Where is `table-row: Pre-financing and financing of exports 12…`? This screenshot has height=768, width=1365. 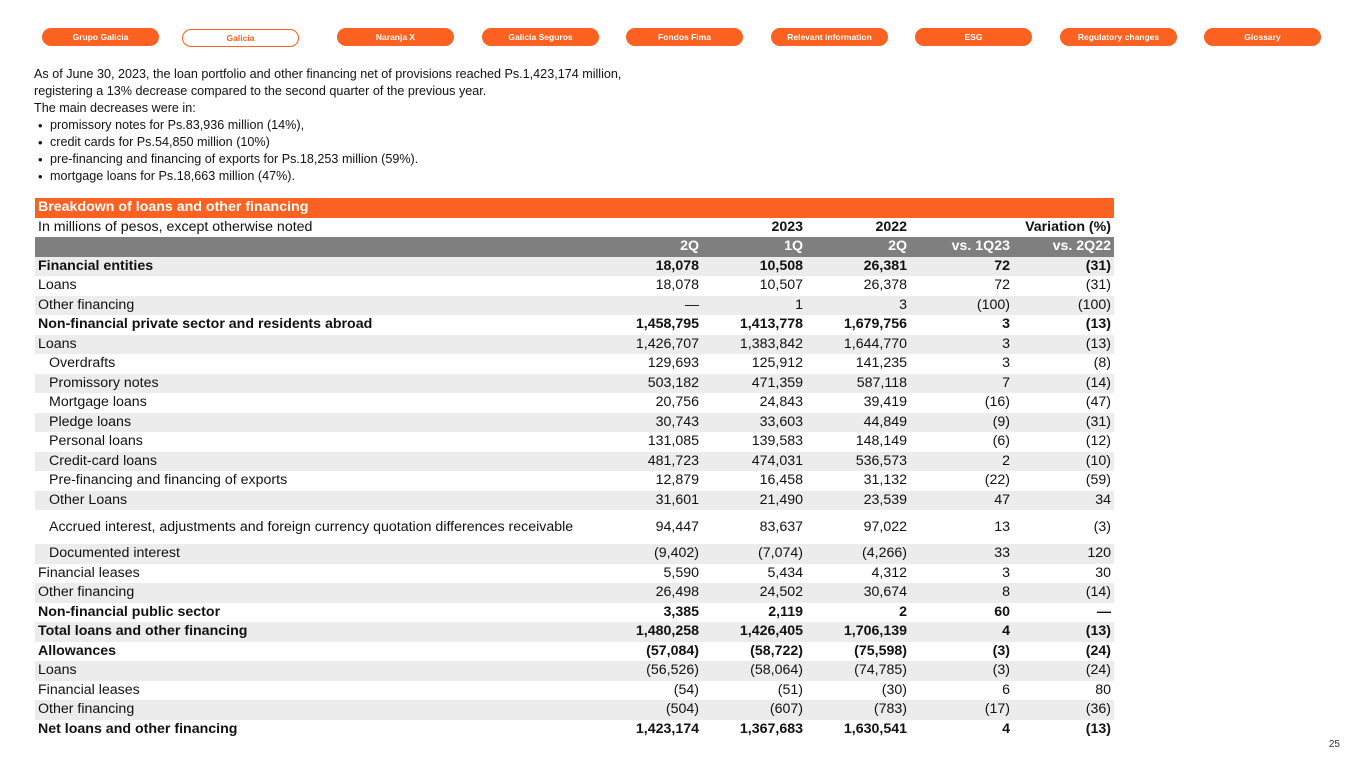
table-row: Pre-financing and financing of exports 12… is located at coordinates (574, 481).